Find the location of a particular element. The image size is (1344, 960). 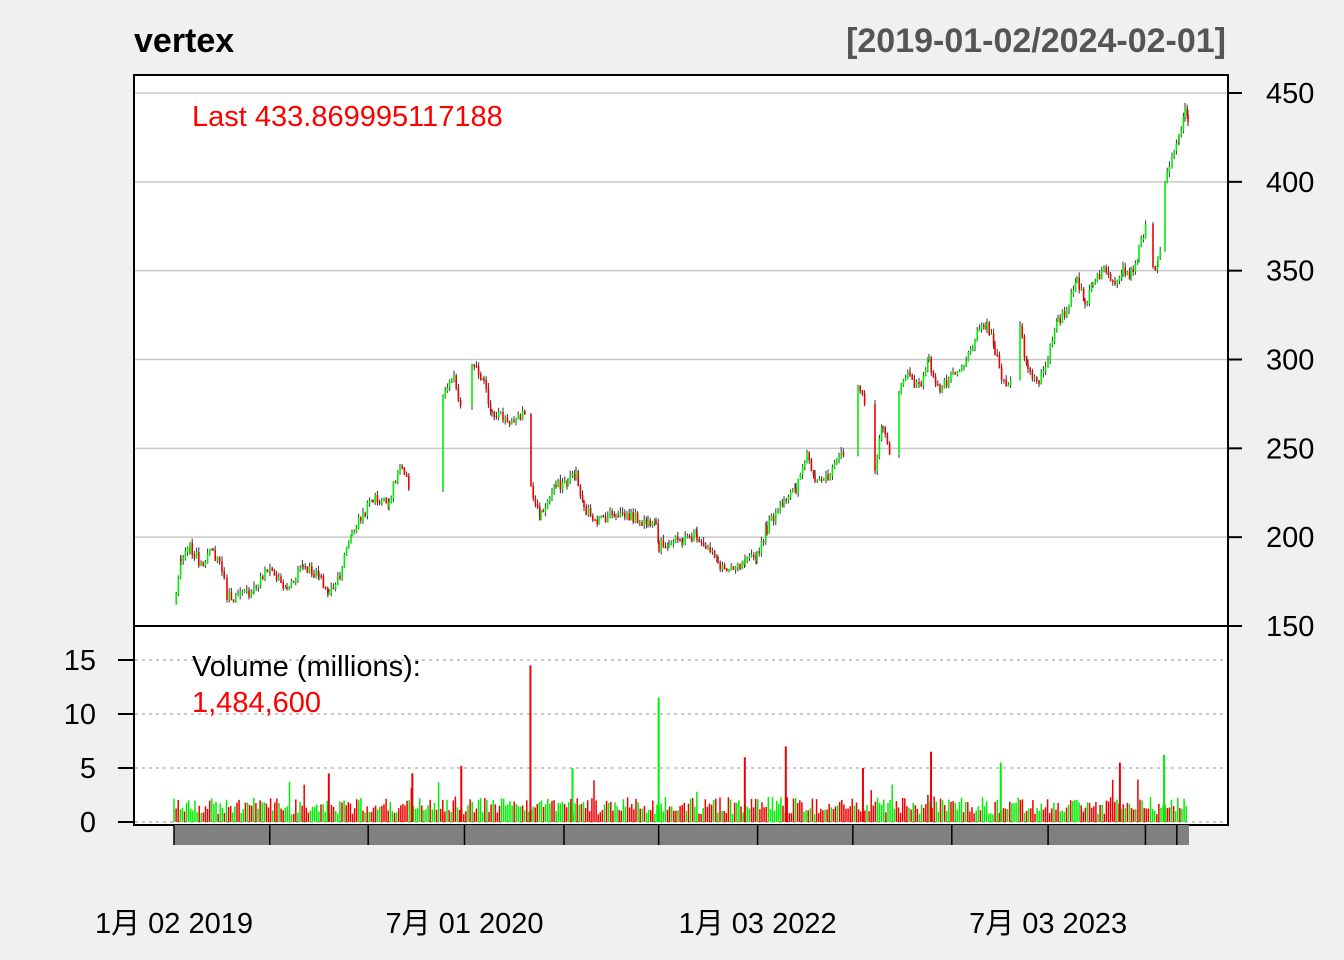

price-tick-label: 150 is located at coordinates (1290, 627).